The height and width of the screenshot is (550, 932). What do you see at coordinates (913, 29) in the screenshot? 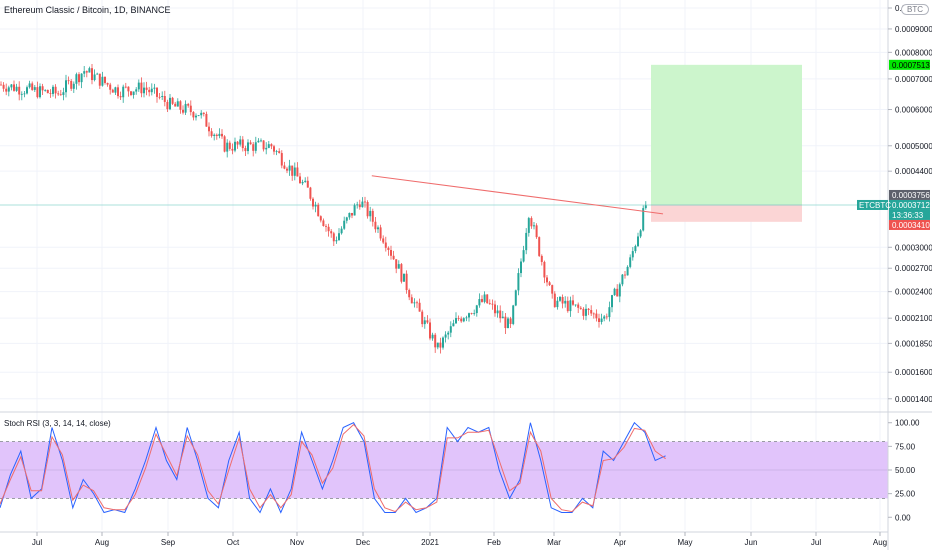
I see `y-tick-label: 0.0009000` at bounding box center [913, 29].